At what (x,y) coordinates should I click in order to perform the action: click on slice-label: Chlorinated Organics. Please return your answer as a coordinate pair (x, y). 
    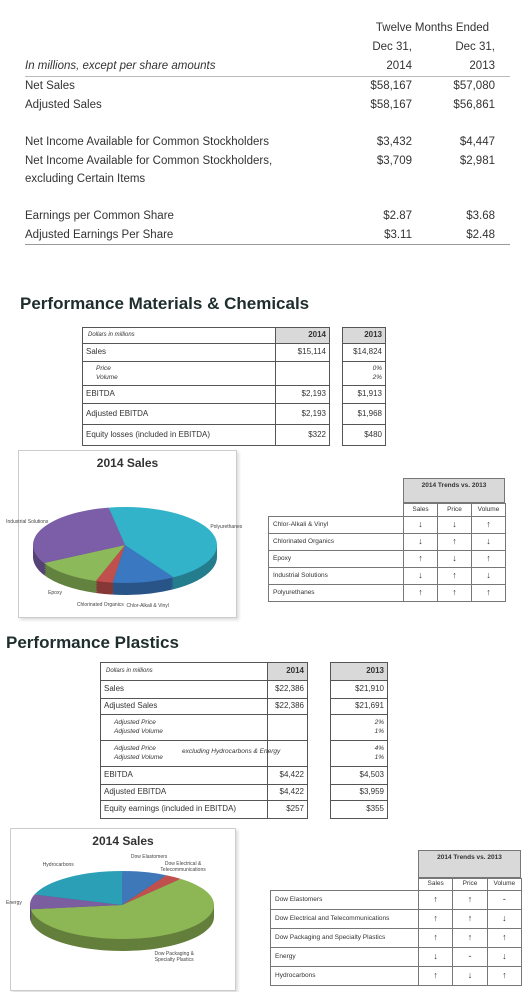
    Looking at the image, I should click on (100, 605).